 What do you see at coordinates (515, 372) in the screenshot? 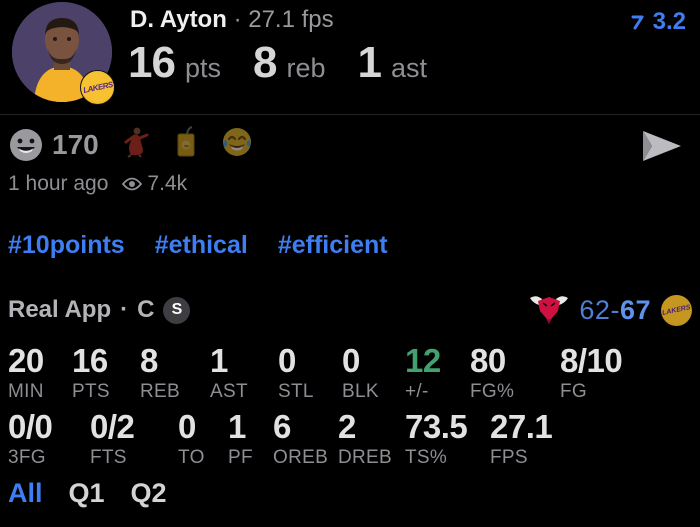
I see `stat-fgpct: 80 FG%` at bounding box center [515, 372].